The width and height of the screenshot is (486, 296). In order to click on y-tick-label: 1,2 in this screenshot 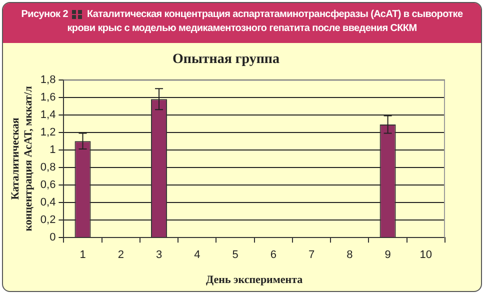, I will do `click(48, 132)`.